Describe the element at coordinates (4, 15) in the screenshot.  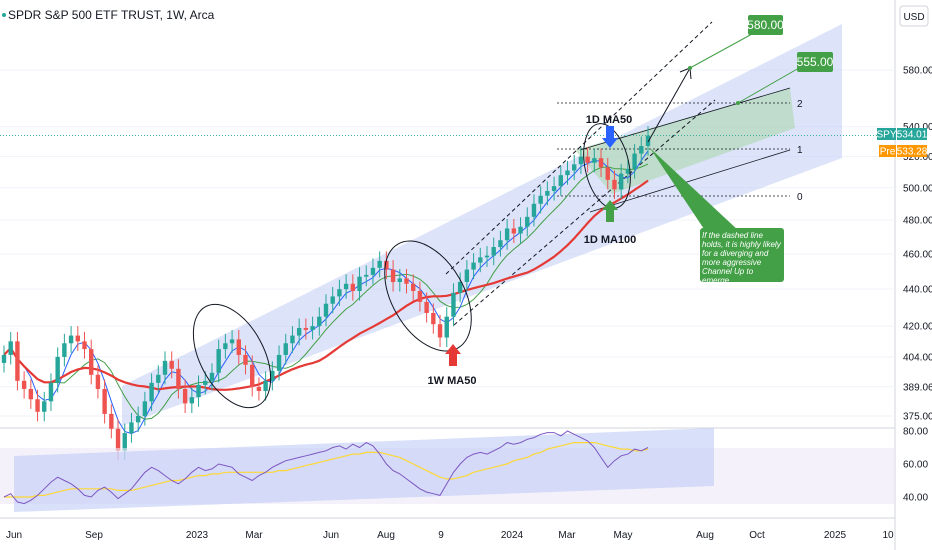
I see `status-dot` at that location.